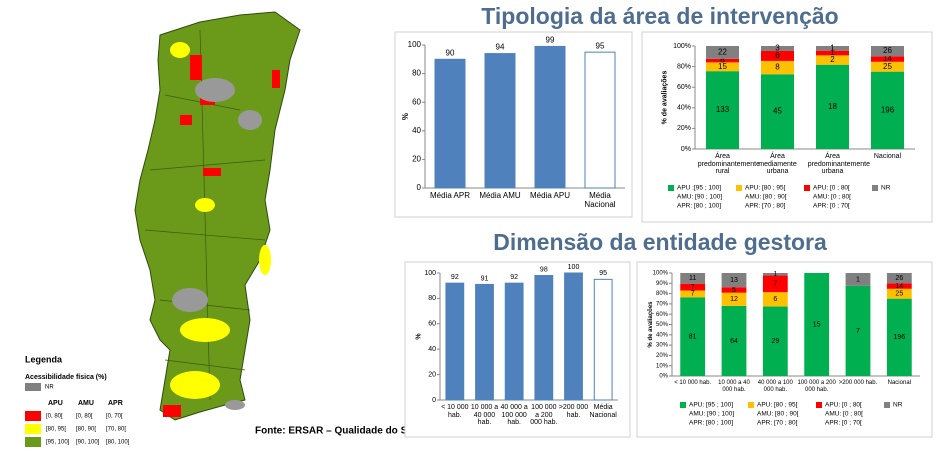 This screenshot has height=462, width=944. Describe the element at coordinates (544, 269) in the screenshot. I see `value-label: 98` at that location.